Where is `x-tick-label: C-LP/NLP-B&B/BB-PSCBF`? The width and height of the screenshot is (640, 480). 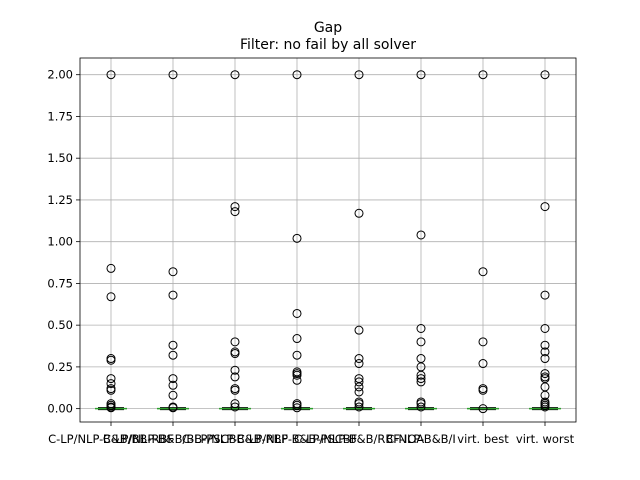
x-tick-label: C-LP/NLP-B&B/BB-PSCBF is located at coordinates (173, 439).